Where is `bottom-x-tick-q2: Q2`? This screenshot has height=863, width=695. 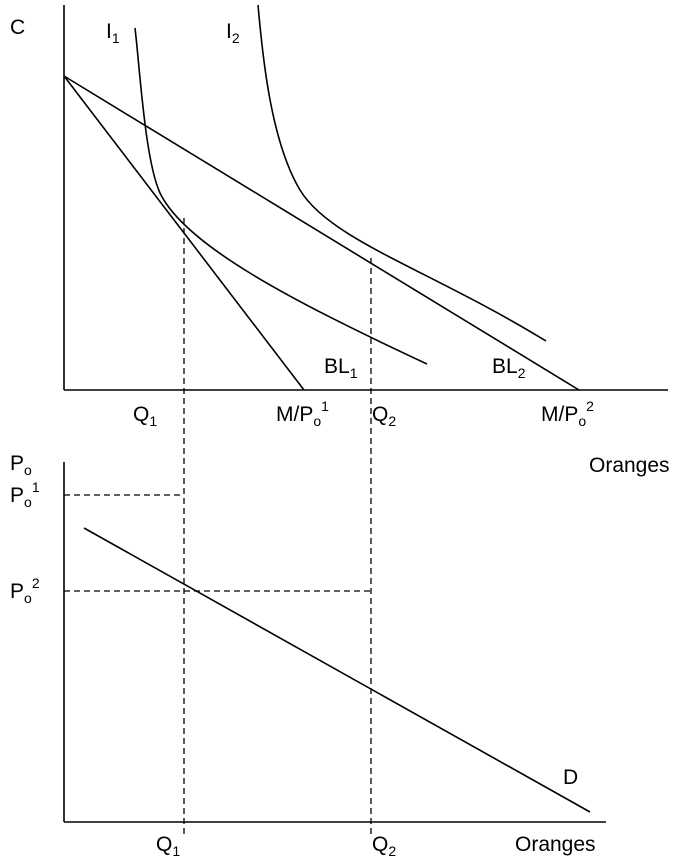 bottom-x-tick-q2: Q2 is located at coordinates (384, 846).